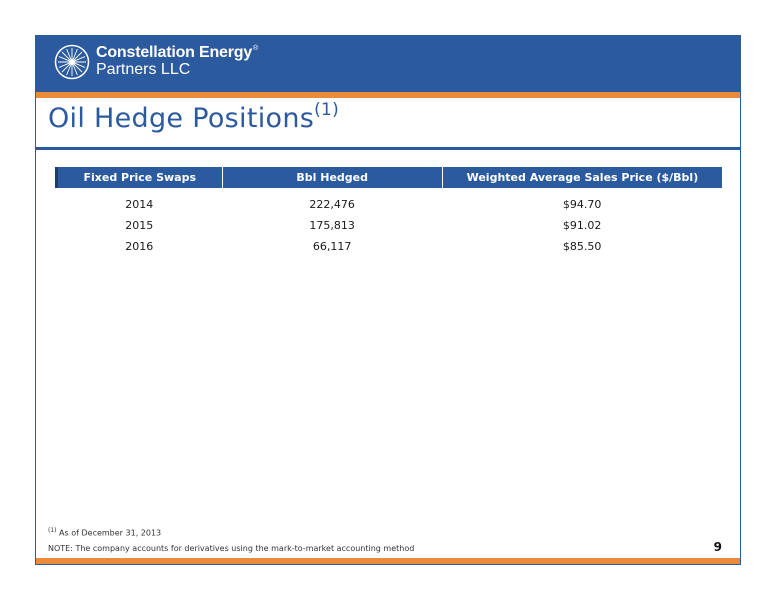 The width and height of the screenshot is (776, 600). Describe the element at coordinates (143, 69) in the screenshot. I see `logo-name-line2: Partners LLC` at that location.